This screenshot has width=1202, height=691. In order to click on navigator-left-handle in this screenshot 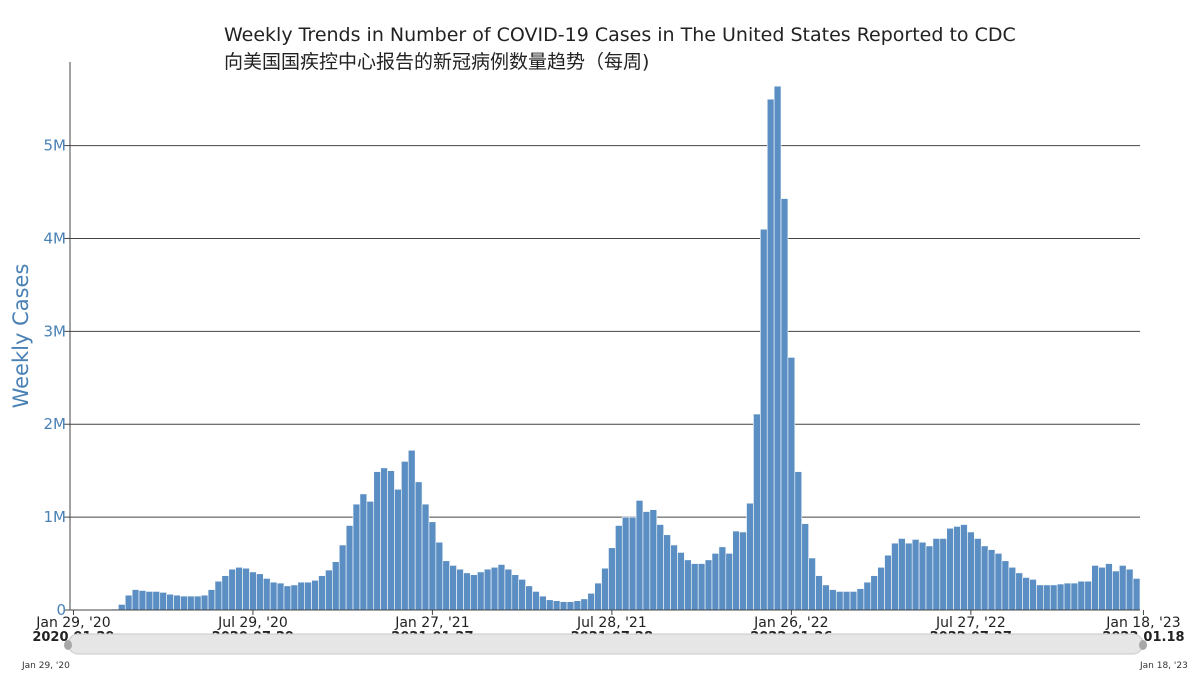, I will do `click(68, 645)`.